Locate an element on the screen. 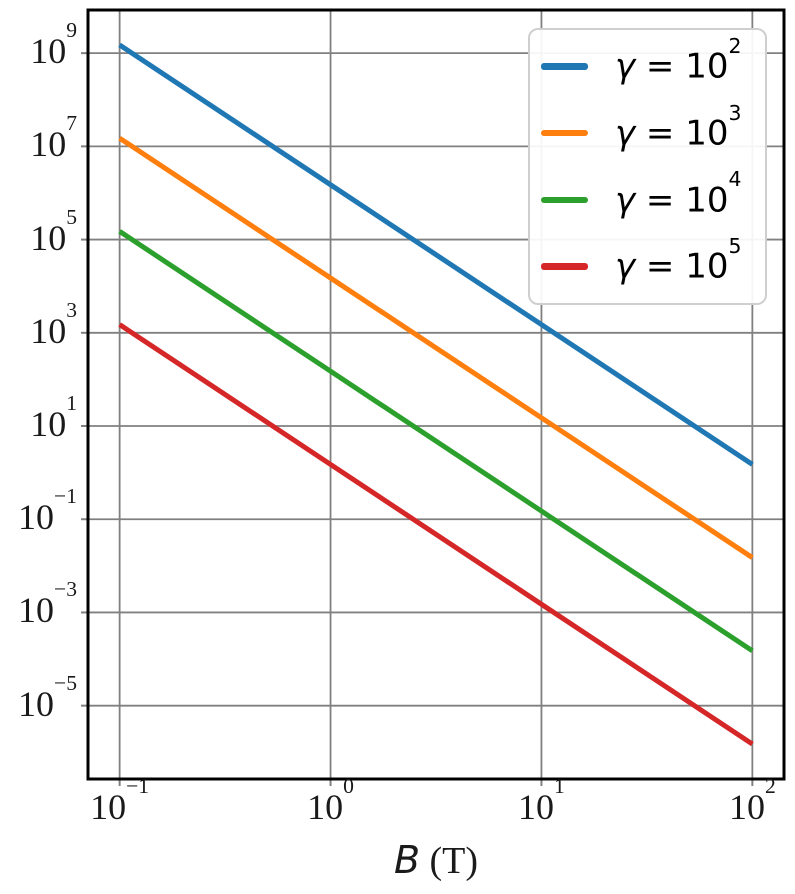  legend-row-2: γ = 104 is located at coordinates (647, 193).